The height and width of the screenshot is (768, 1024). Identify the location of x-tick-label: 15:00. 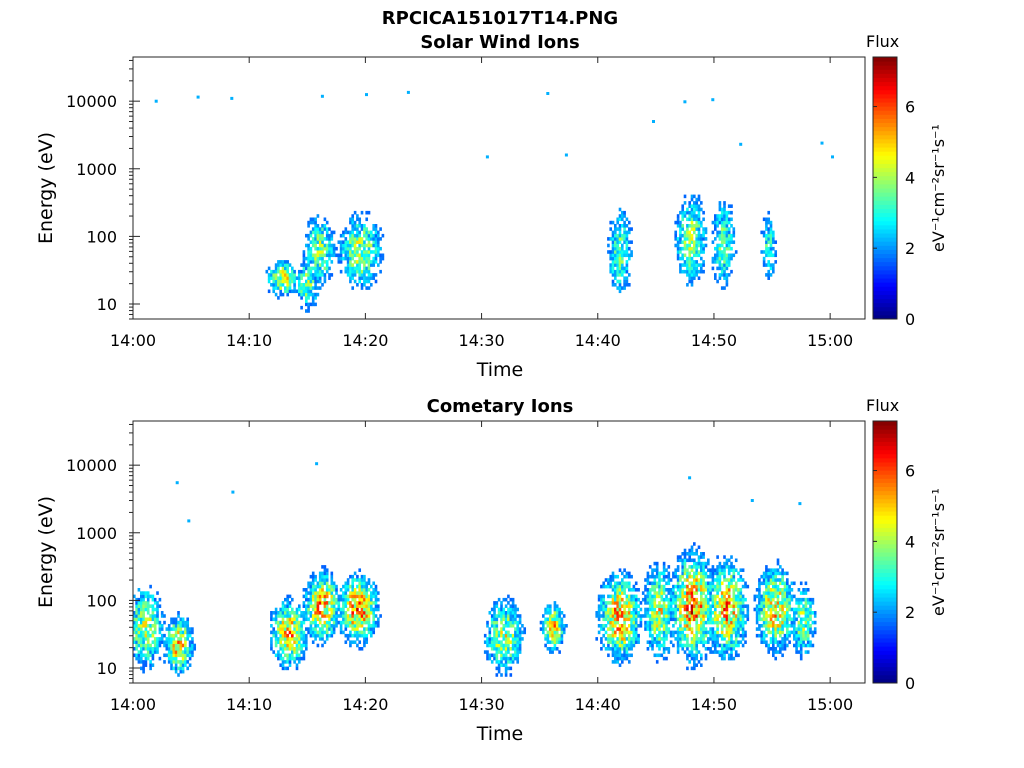
(830, 704).